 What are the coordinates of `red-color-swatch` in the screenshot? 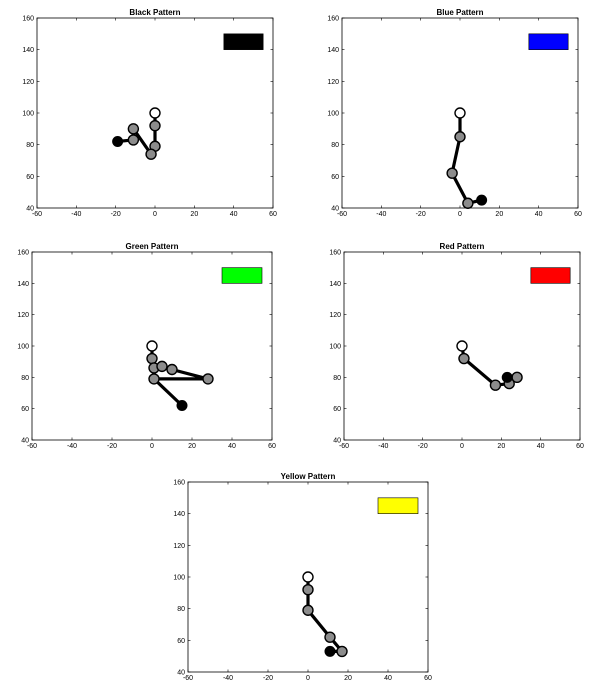 It's located at (550, 275).